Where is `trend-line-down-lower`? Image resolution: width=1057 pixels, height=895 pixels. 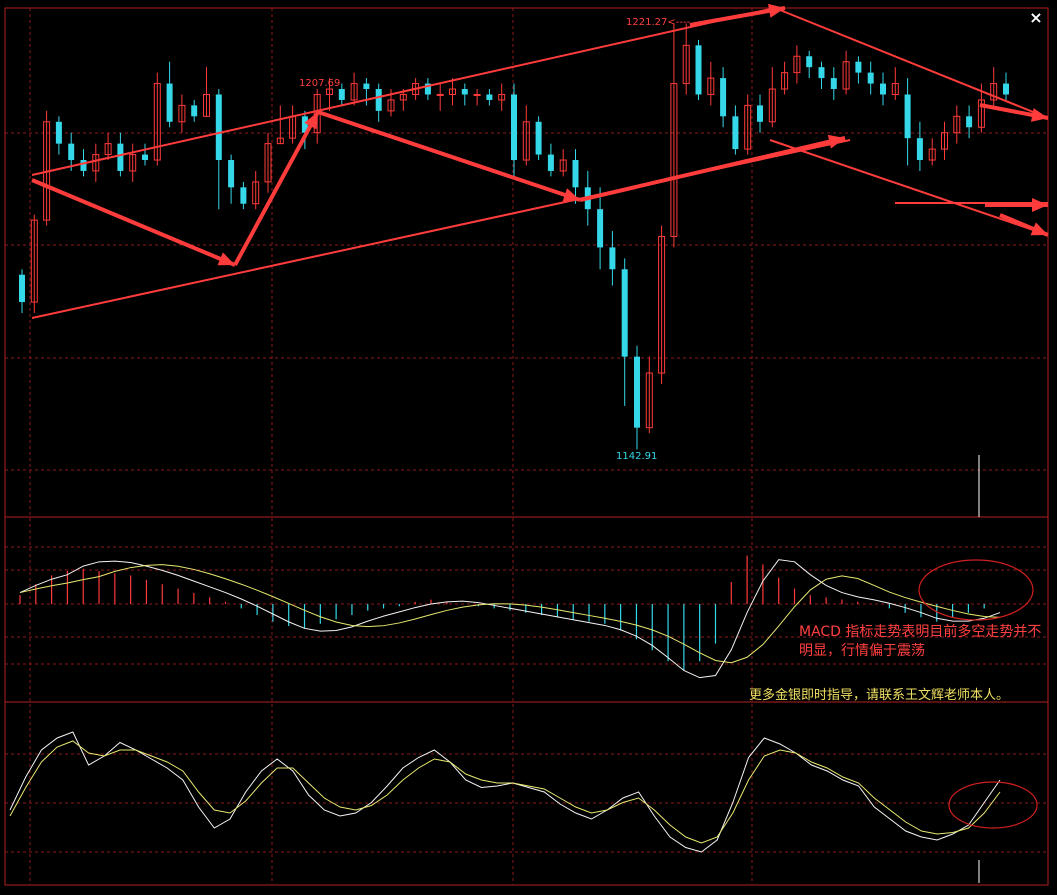 trend-line-down-lower is located at coordinates (909, 187).